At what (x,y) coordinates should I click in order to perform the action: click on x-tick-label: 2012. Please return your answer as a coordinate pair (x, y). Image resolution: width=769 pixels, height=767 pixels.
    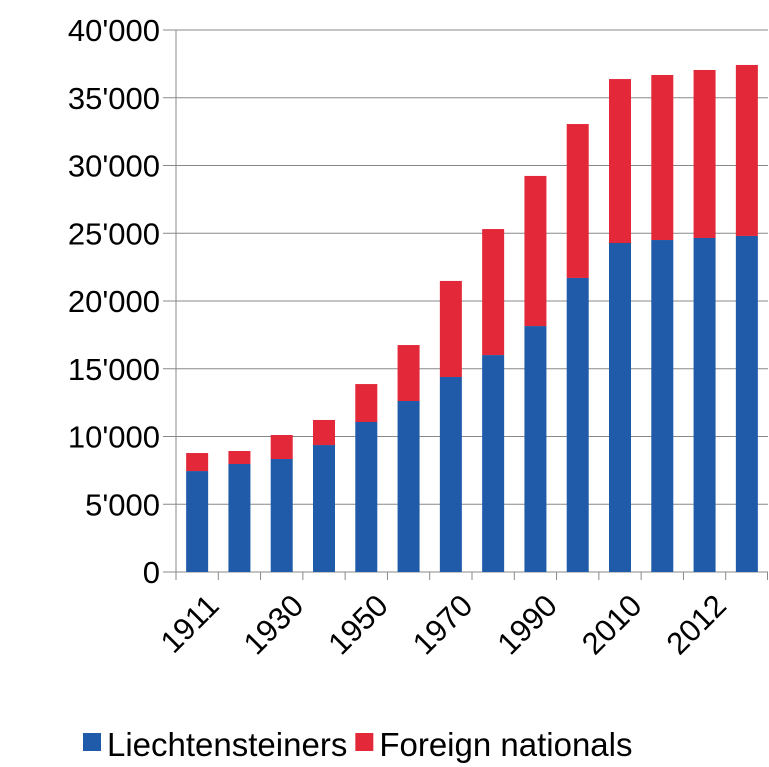
    Looking at the image, I should click on (697, 625).